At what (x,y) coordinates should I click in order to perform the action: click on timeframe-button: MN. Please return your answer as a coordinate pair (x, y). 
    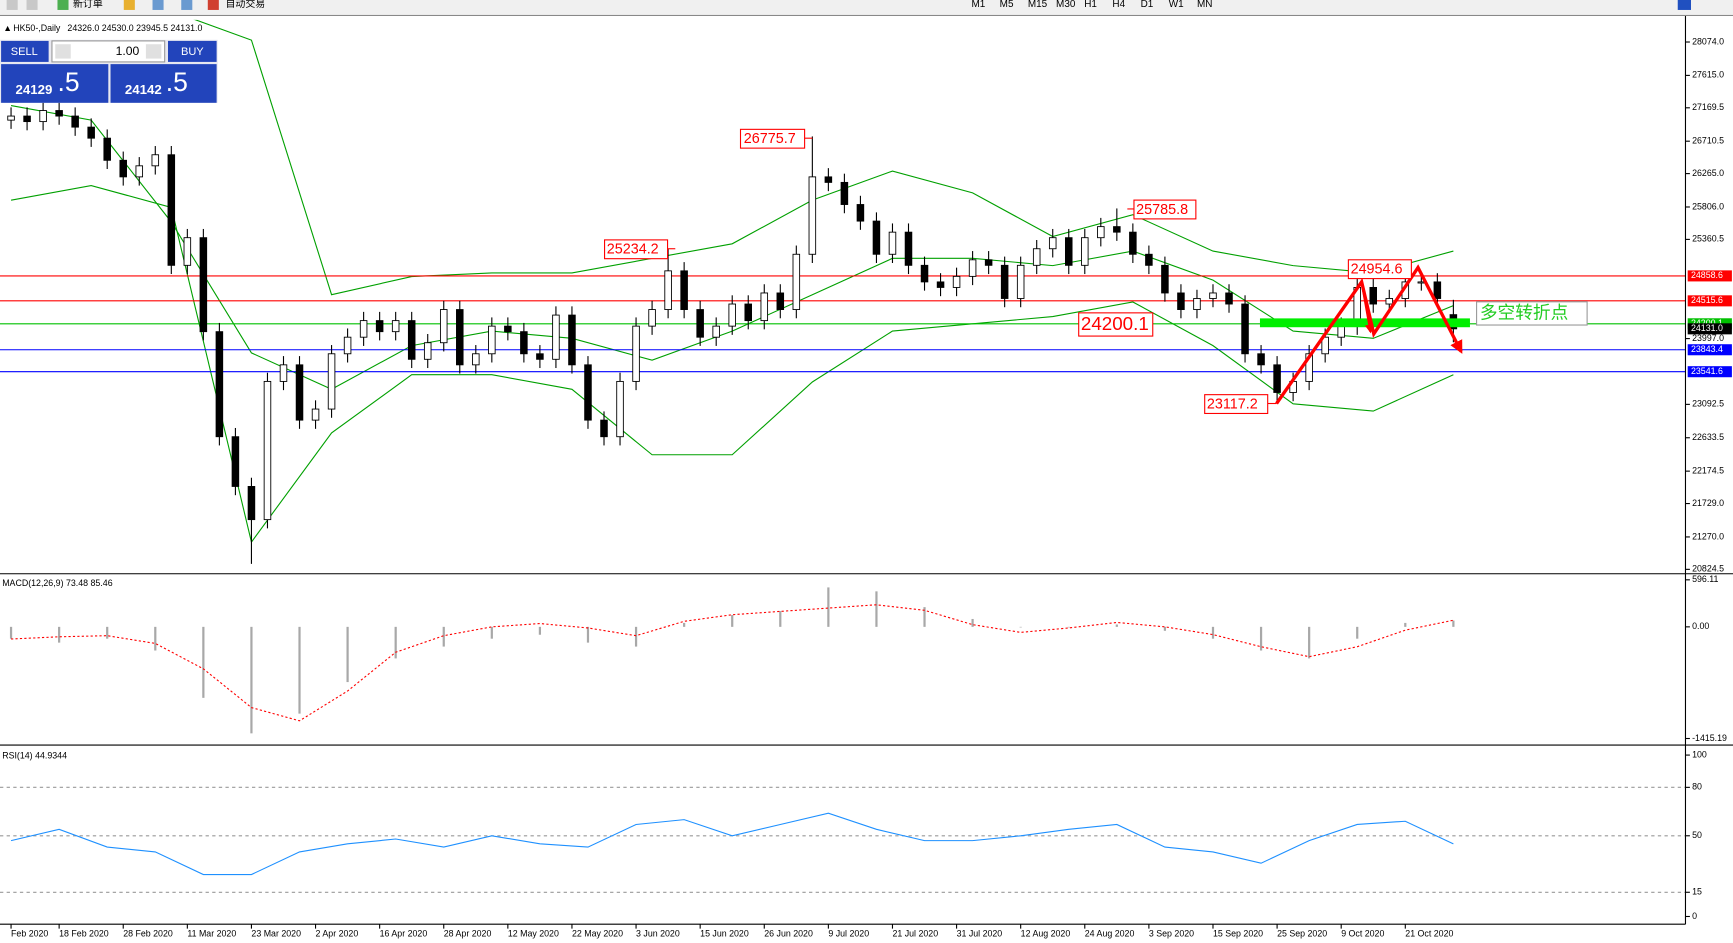
    Looking at the image, I should click on (1204, 5).